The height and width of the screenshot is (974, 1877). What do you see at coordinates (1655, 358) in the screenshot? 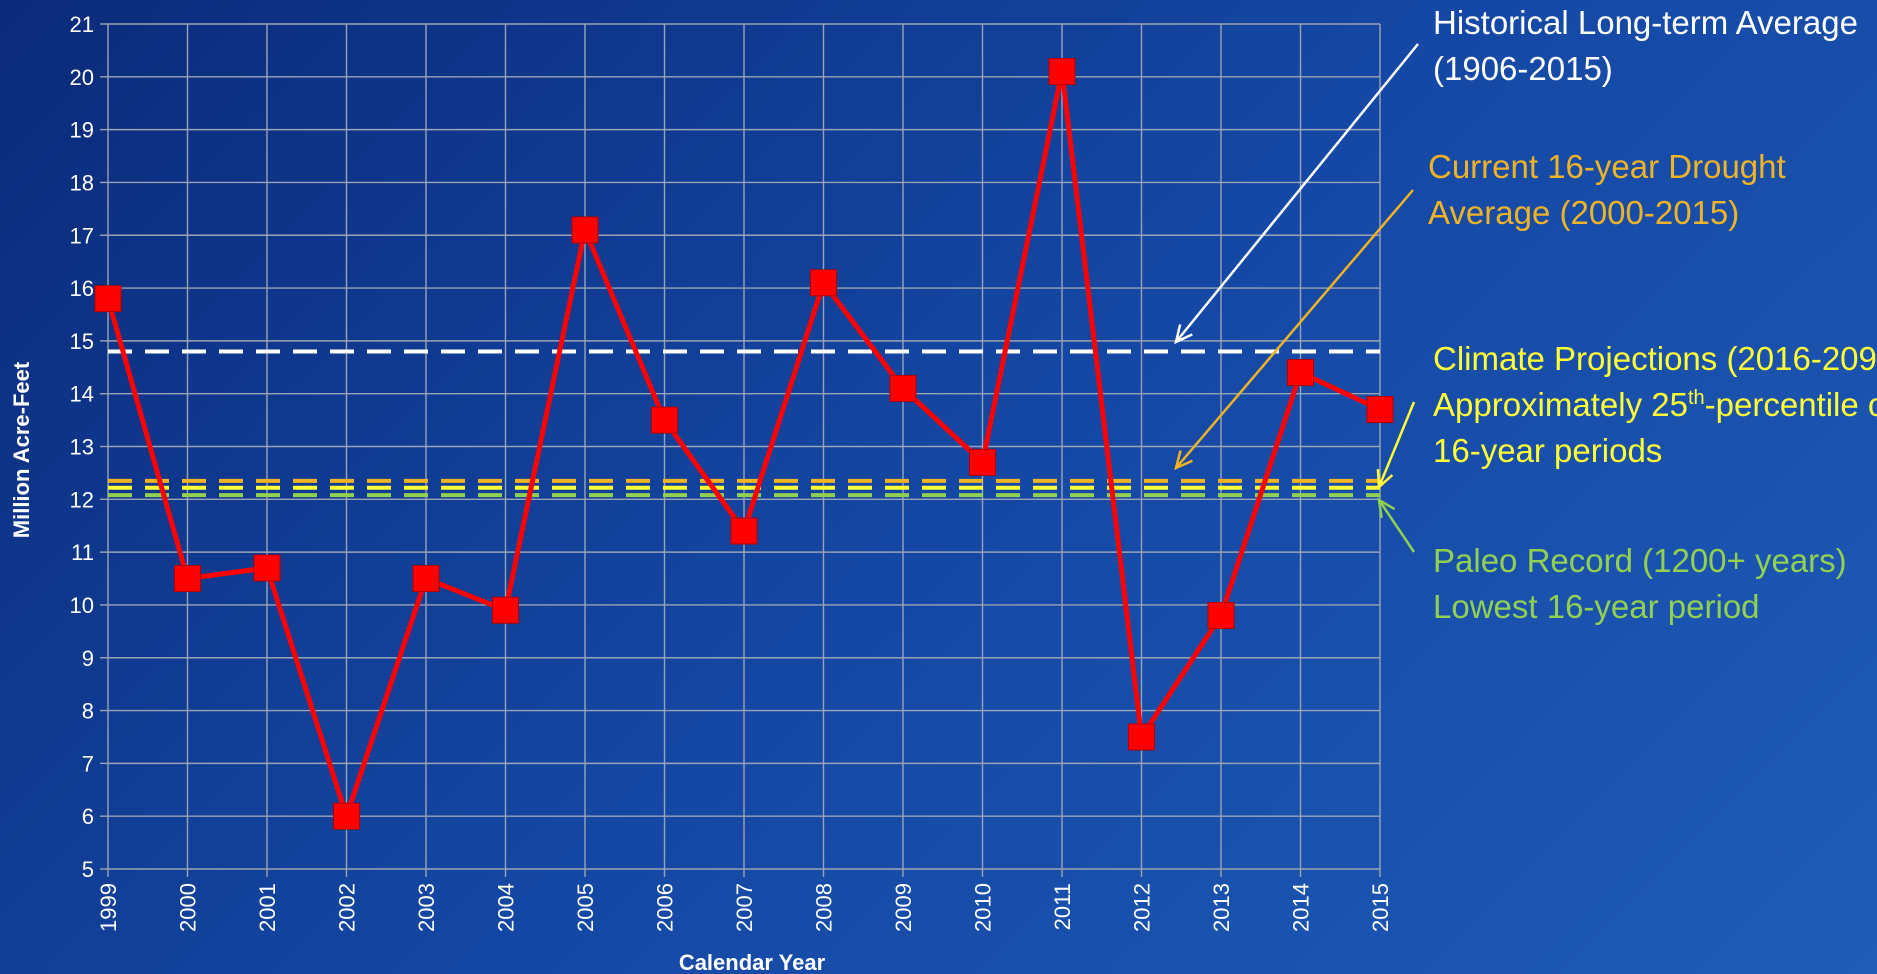
I see `annotation-climate-line1: Climate Projections (2016-2099)` at bounding box center [1655, 358].